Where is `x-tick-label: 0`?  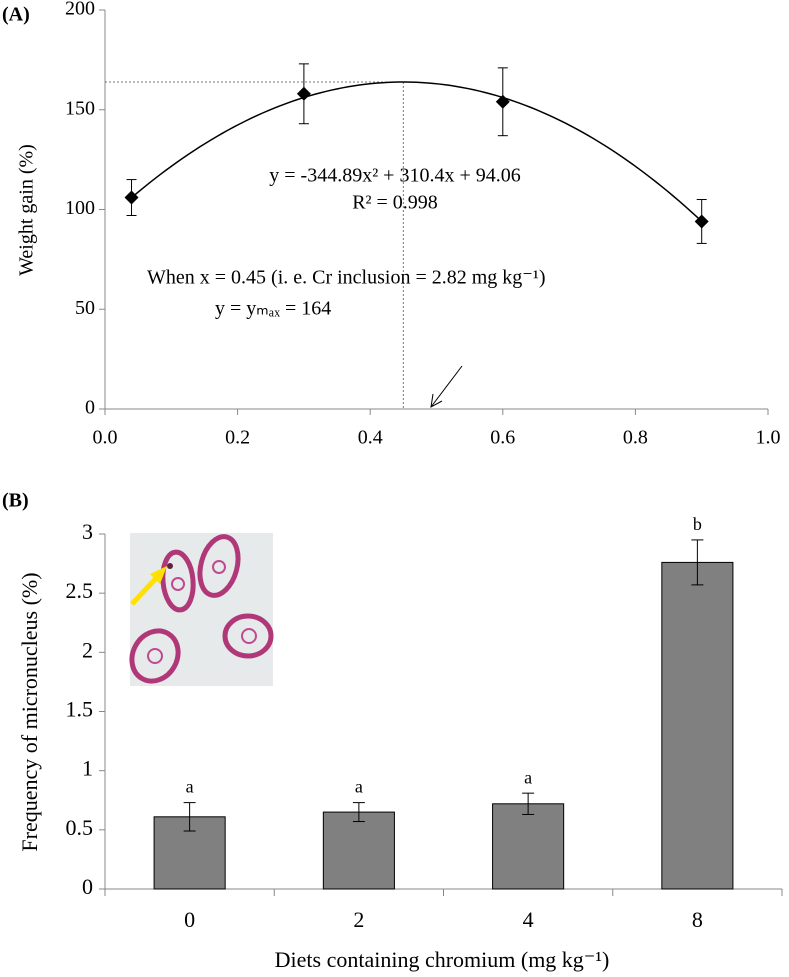 x-tick-label: 0 is located at coordinates (189, 919).